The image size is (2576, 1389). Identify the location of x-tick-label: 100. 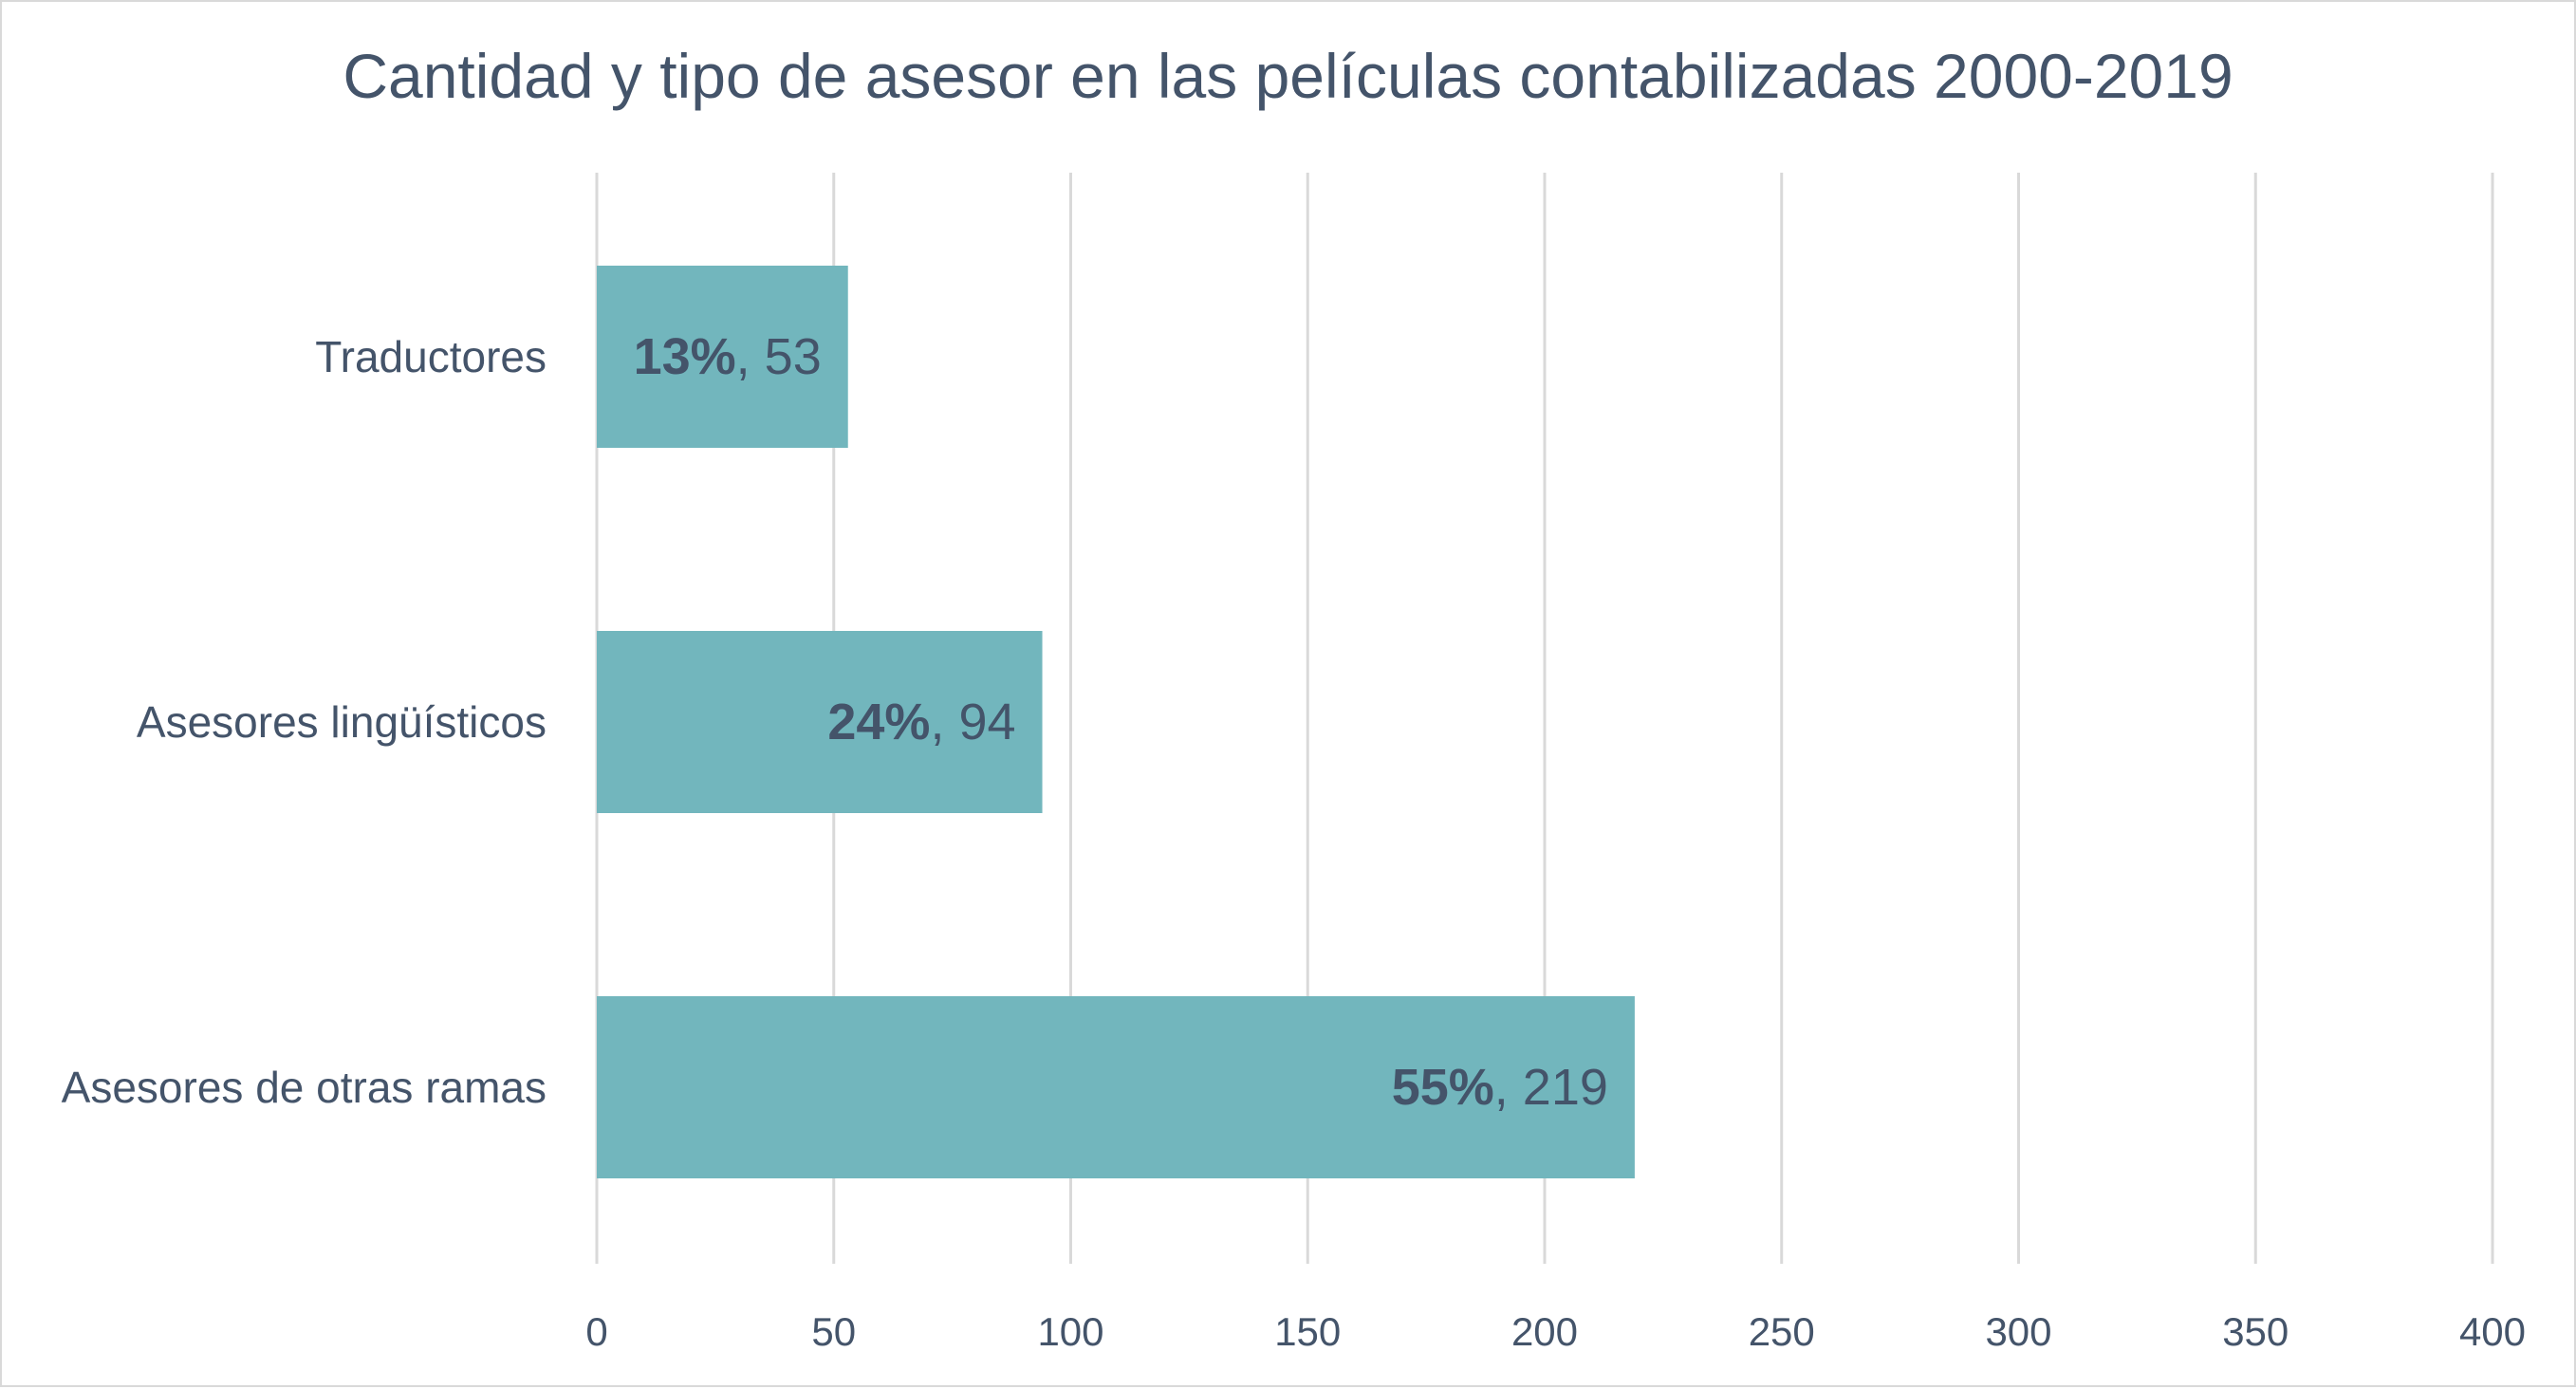
(1070, 1331).